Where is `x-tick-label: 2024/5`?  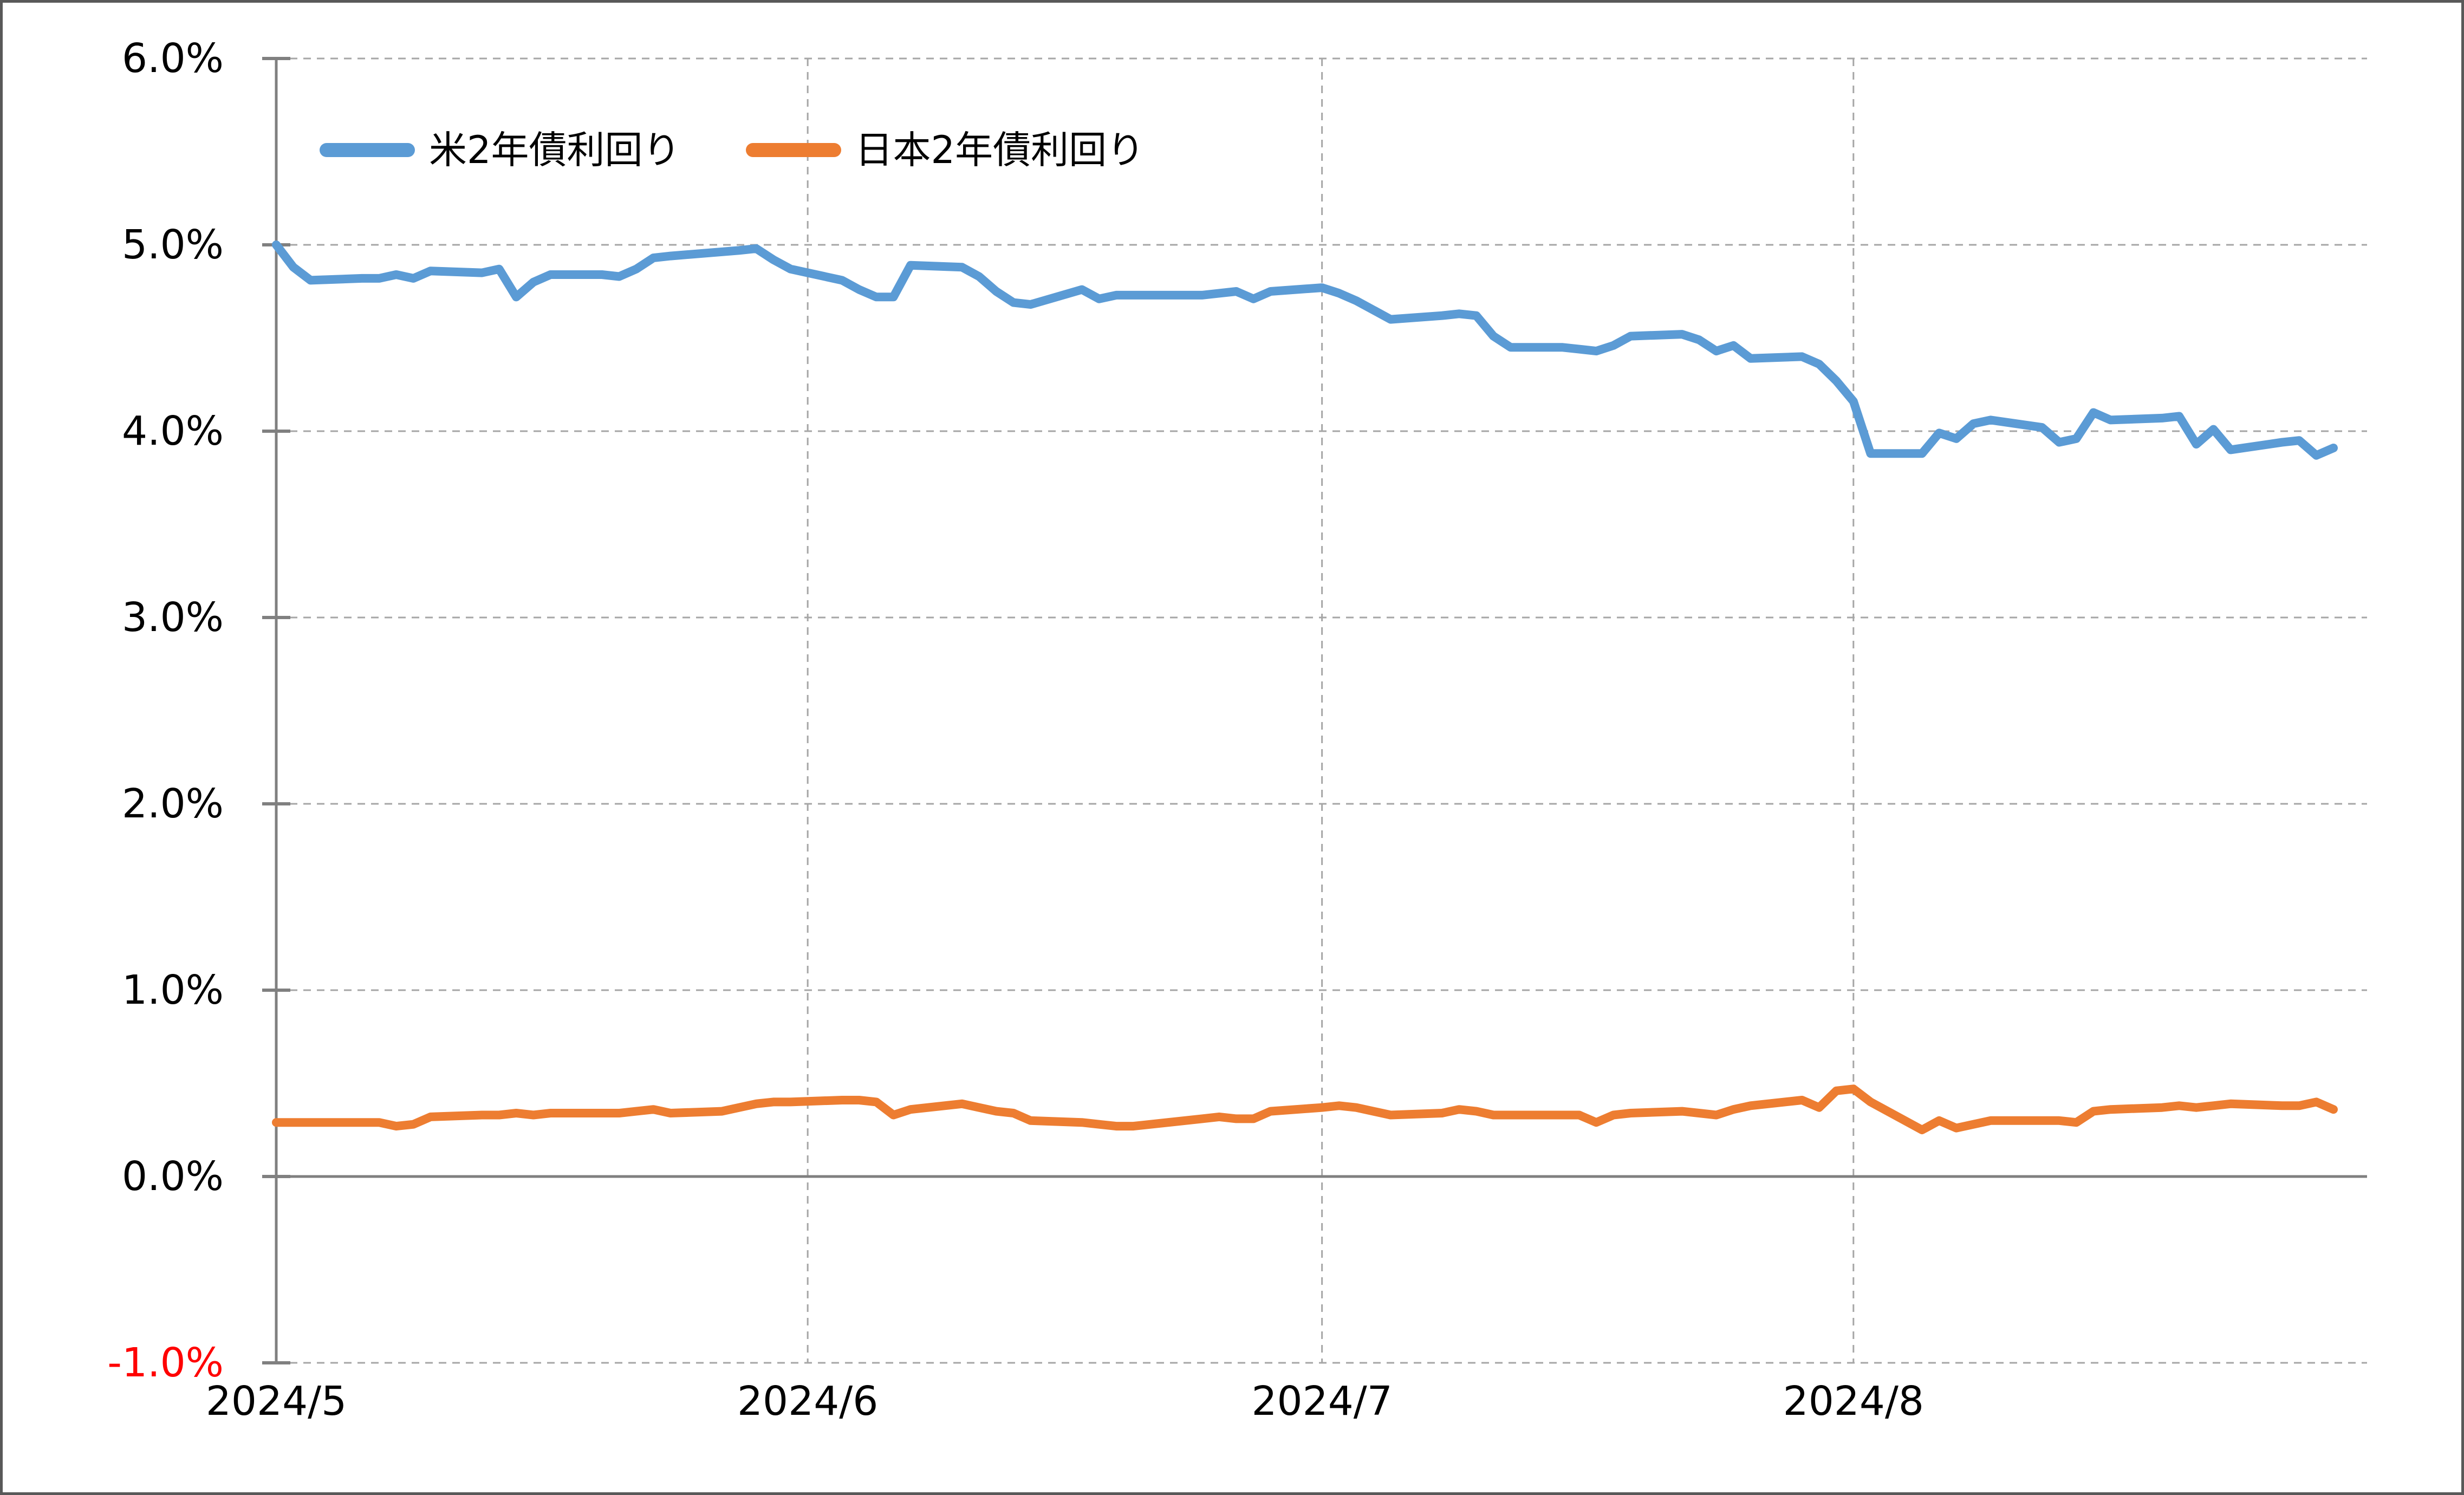 x-tick-label: 2024/5 is located at coordinates (276, 1401).